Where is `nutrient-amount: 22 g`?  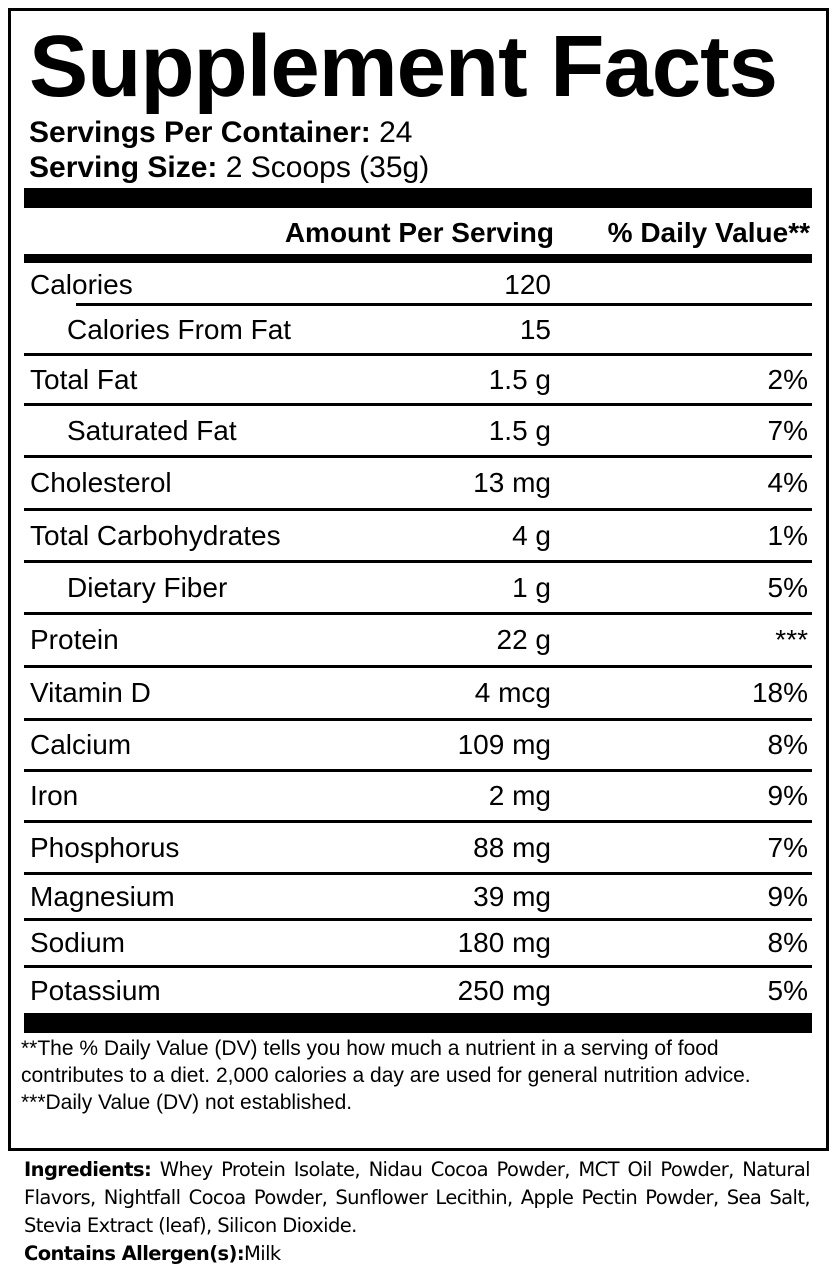 nutrient-amount: 22 g is located at coordinates (524, 639).